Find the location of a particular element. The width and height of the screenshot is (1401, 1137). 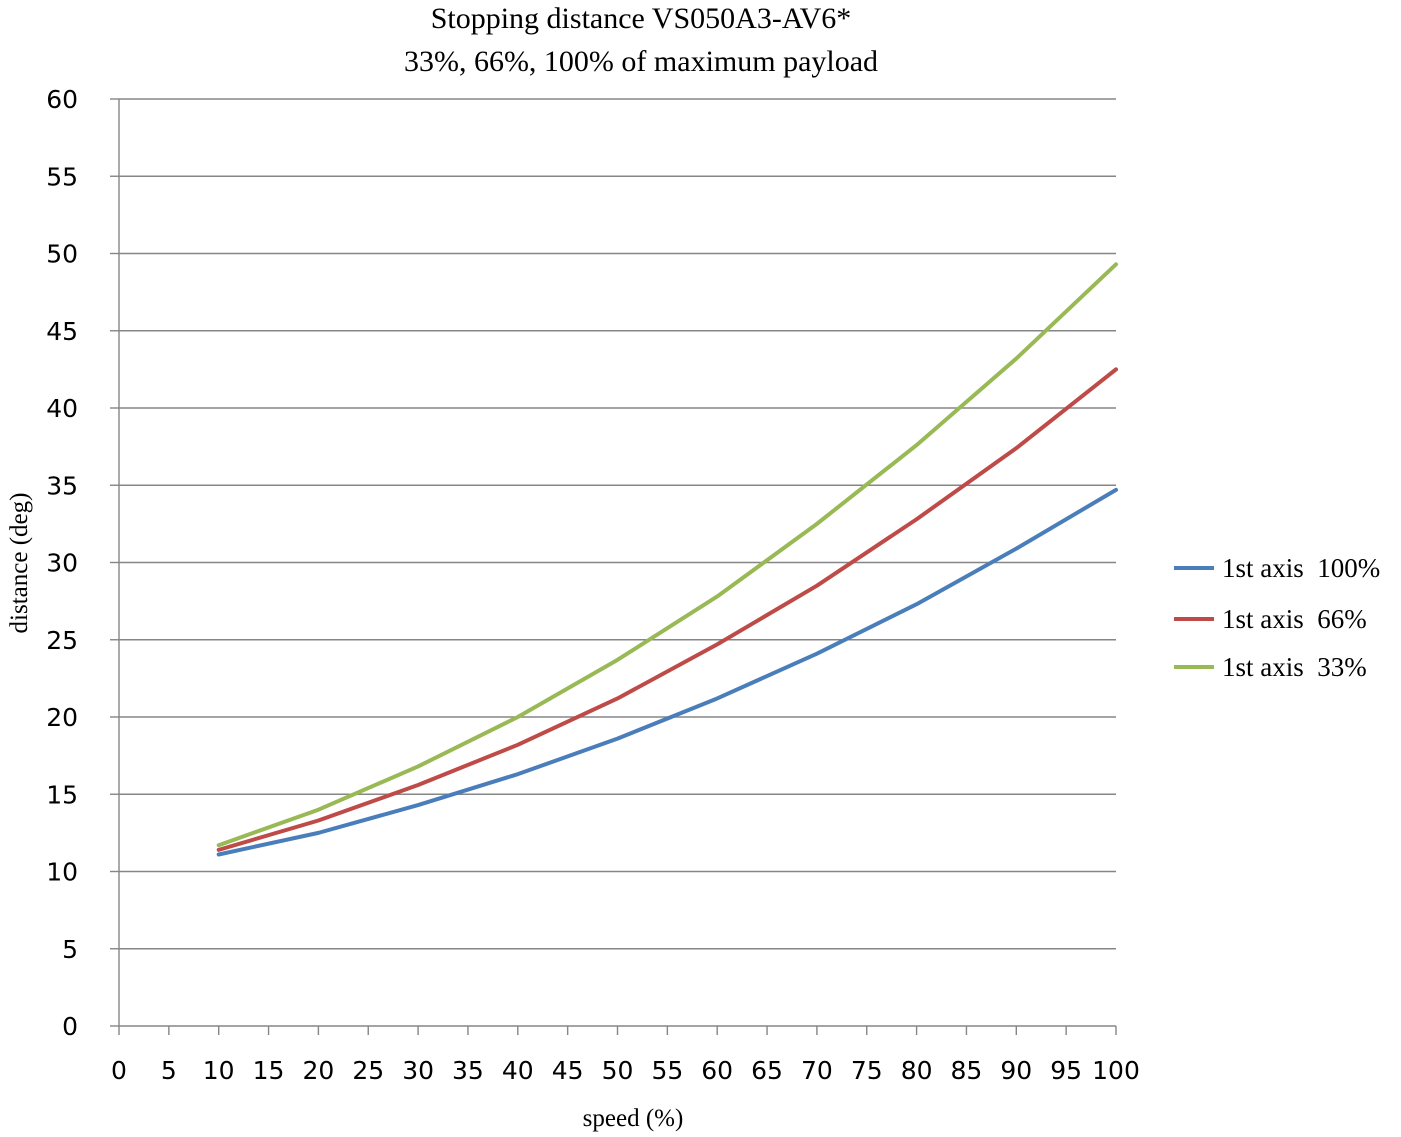

legend-label-2: 1st axis 66% is located at coordinates (1294, 619).